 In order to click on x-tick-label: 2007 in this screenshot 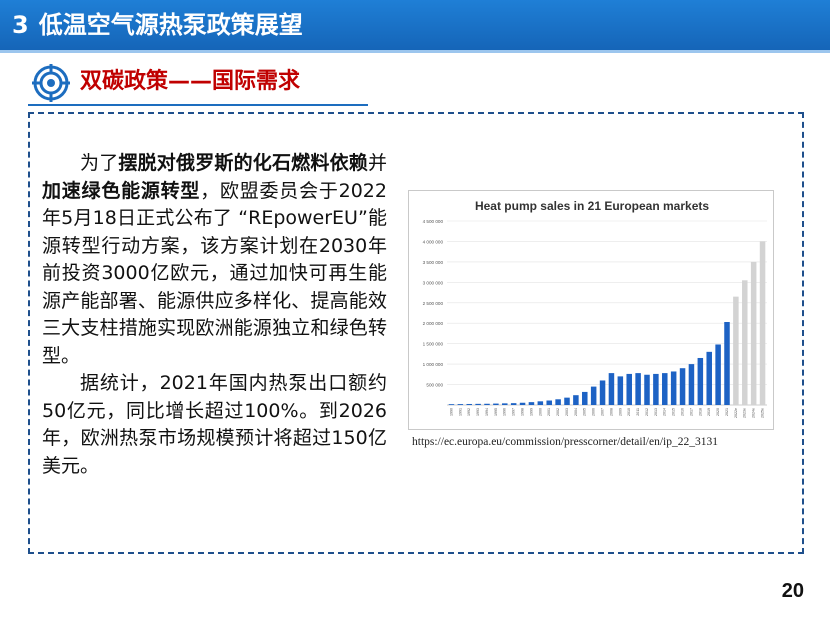, I will do `click(603, 412)`.